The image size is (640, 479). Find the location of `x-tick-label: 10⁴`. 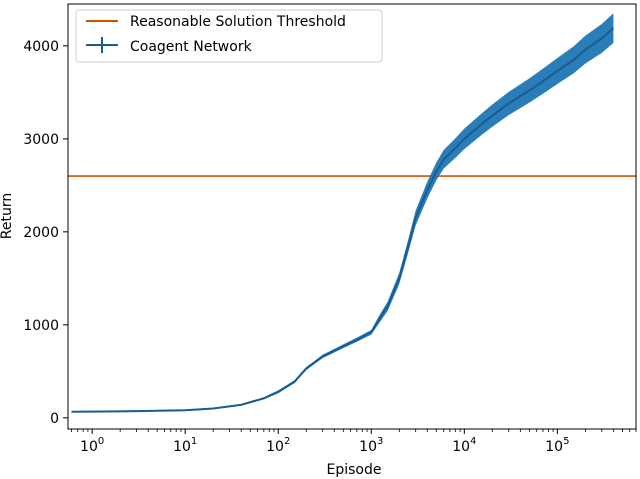

x-tick-label: 10⁴ is located at coordinates (464, 445).